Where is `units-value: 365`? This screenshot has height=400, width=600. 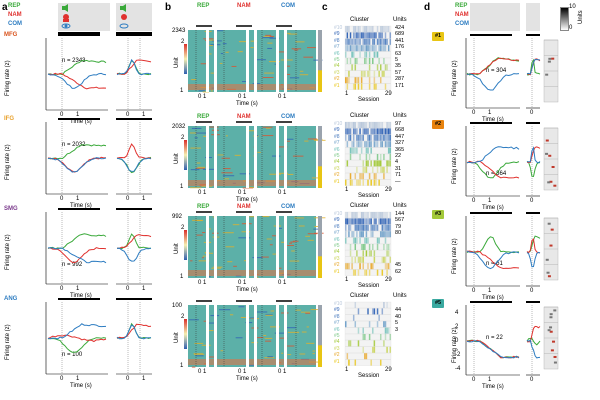
units-value: 365 is located at coordinates (400, 149).